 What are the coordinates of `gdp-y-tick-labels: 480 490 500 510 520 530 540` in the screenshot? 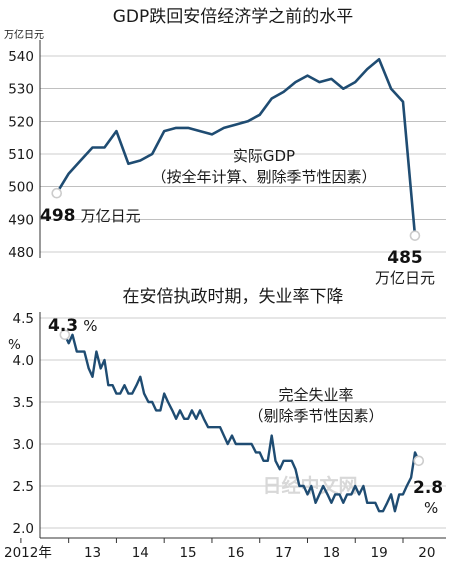 It's located at (21, 155).